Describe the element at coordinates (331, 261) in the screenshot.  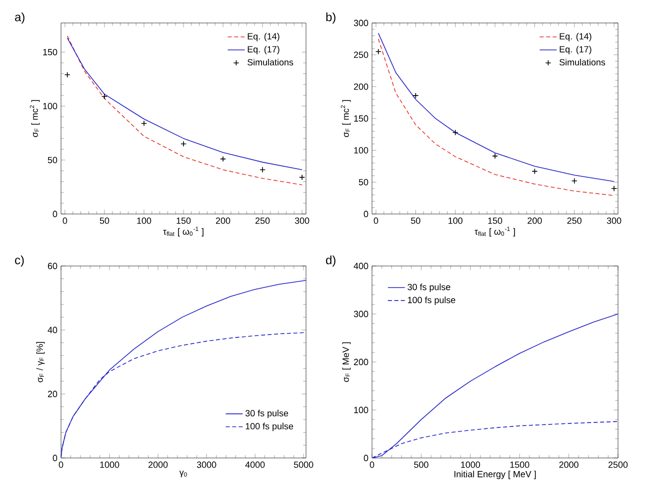
I see `chart-title: d)` at that location.